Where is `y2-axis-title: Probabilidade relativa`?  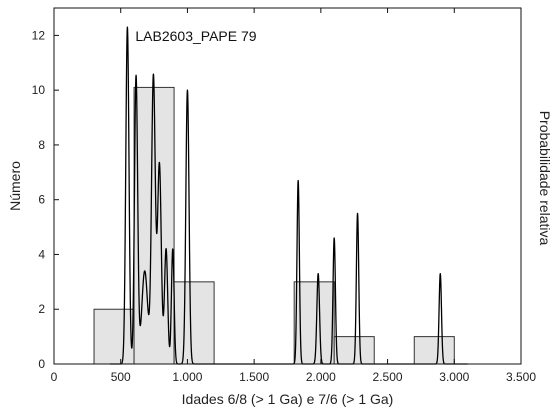
y2-axis-title: Probabilidade relativa is located at coordinates (545, 178).